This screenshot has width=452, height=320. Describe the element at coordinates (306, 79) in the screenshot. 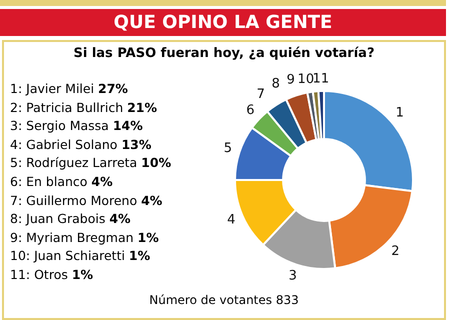

I see `slice-label: 10` at that location.